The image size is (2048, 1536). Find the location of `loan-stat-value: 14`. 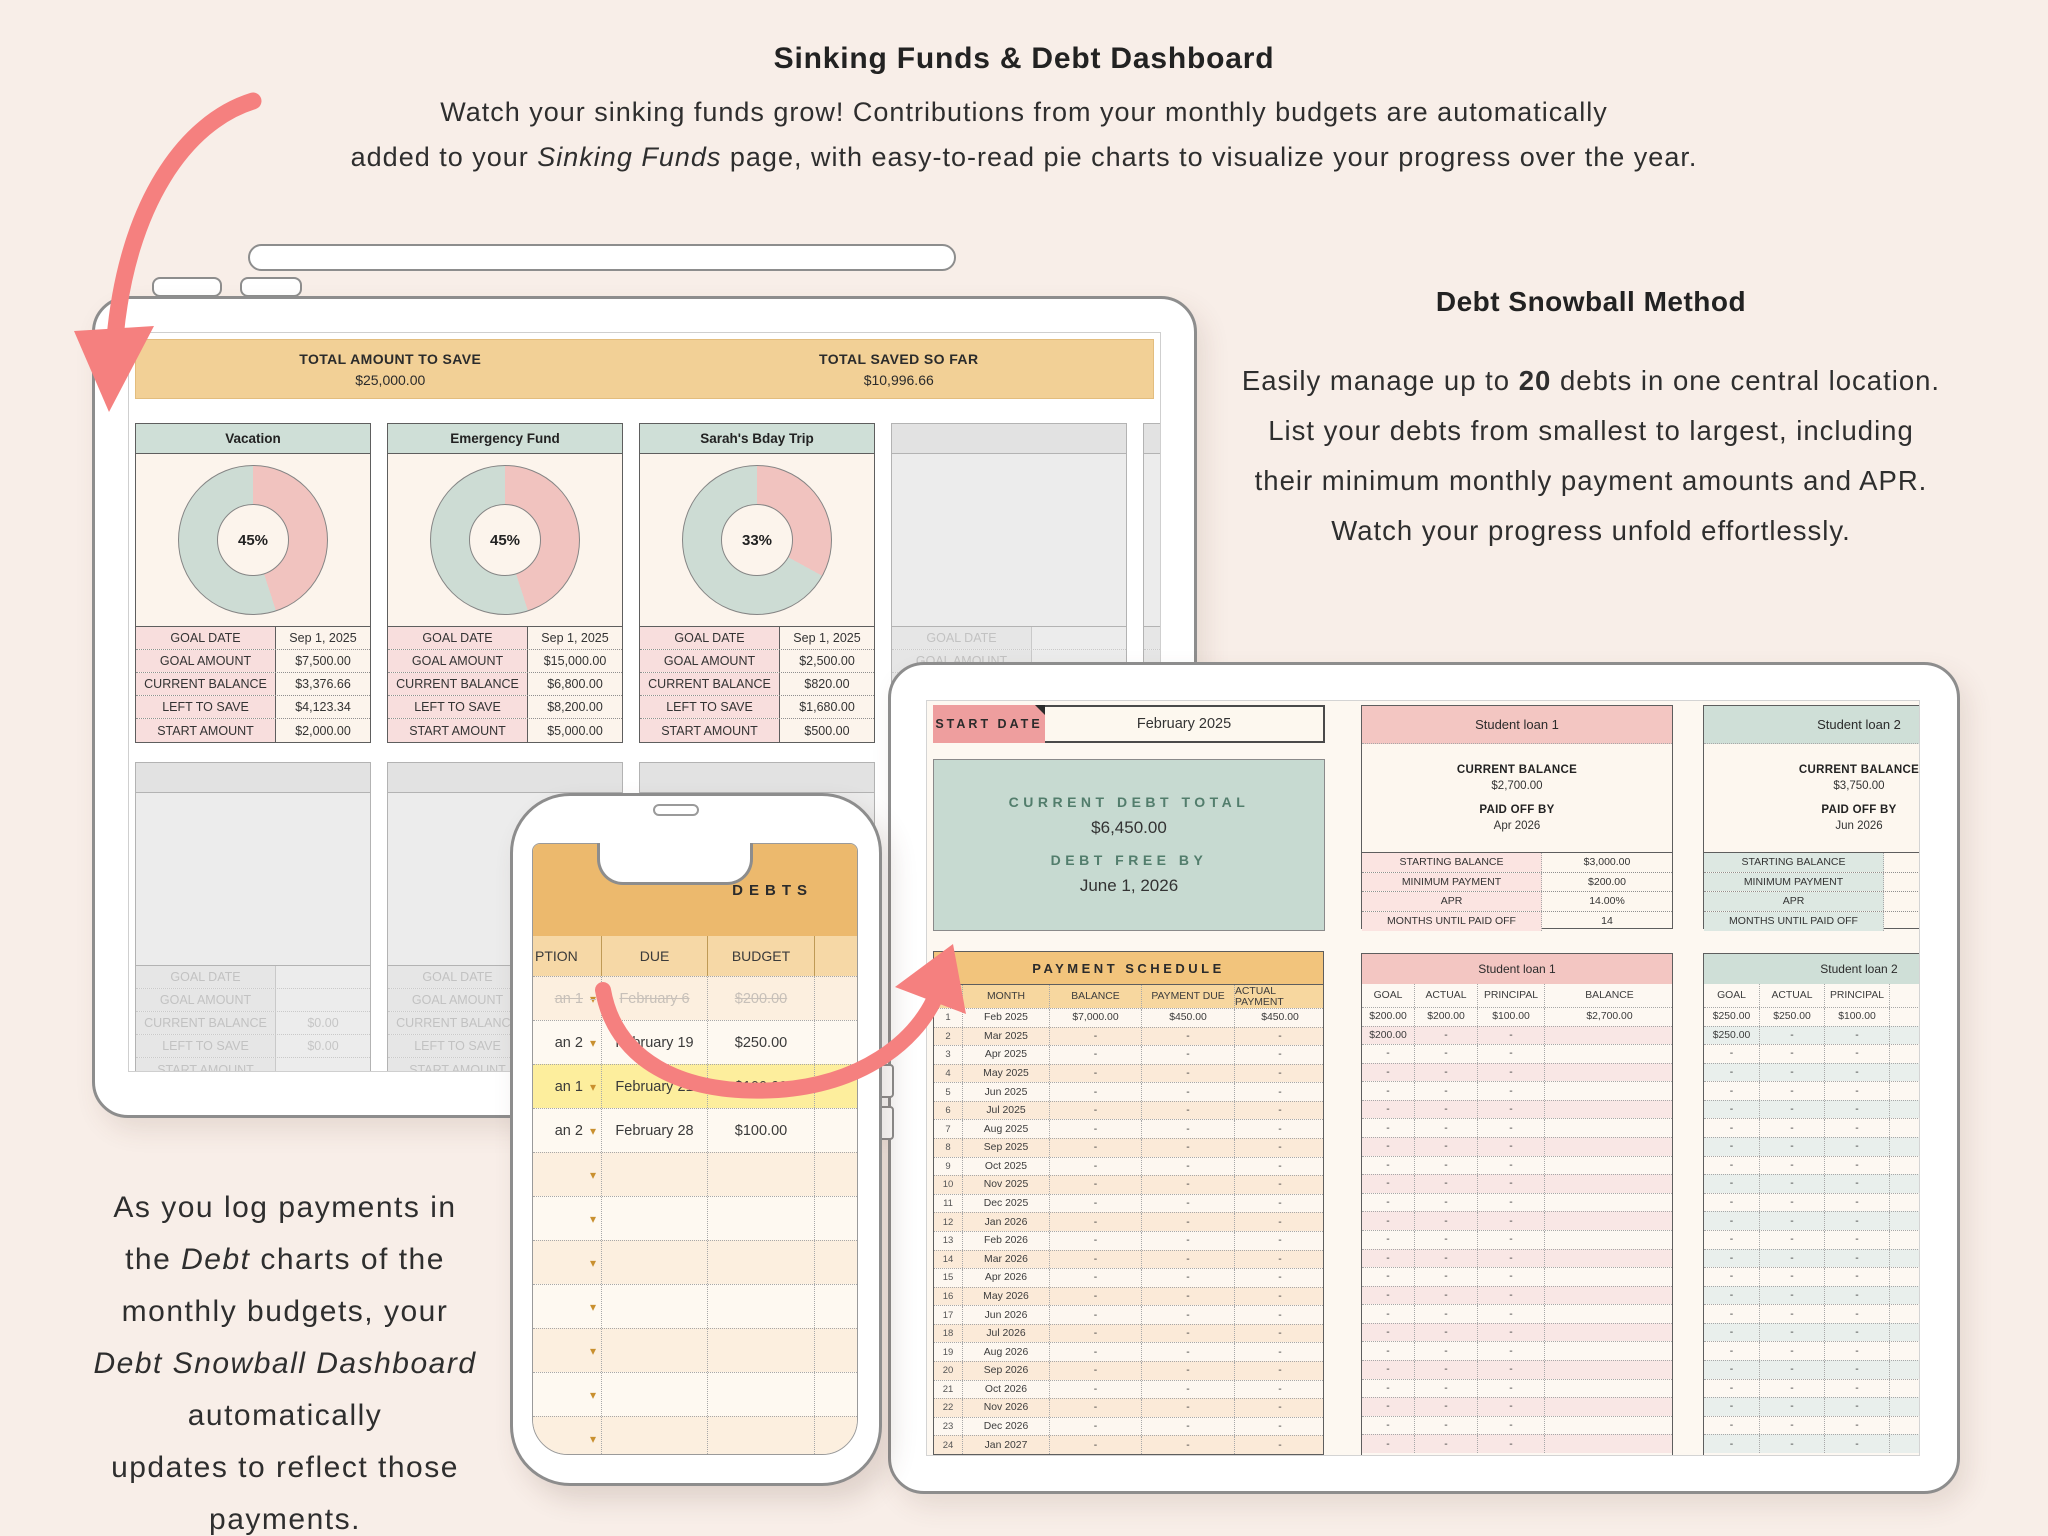

loan-stat-value: 14 is located at coordinates (1607, 921).